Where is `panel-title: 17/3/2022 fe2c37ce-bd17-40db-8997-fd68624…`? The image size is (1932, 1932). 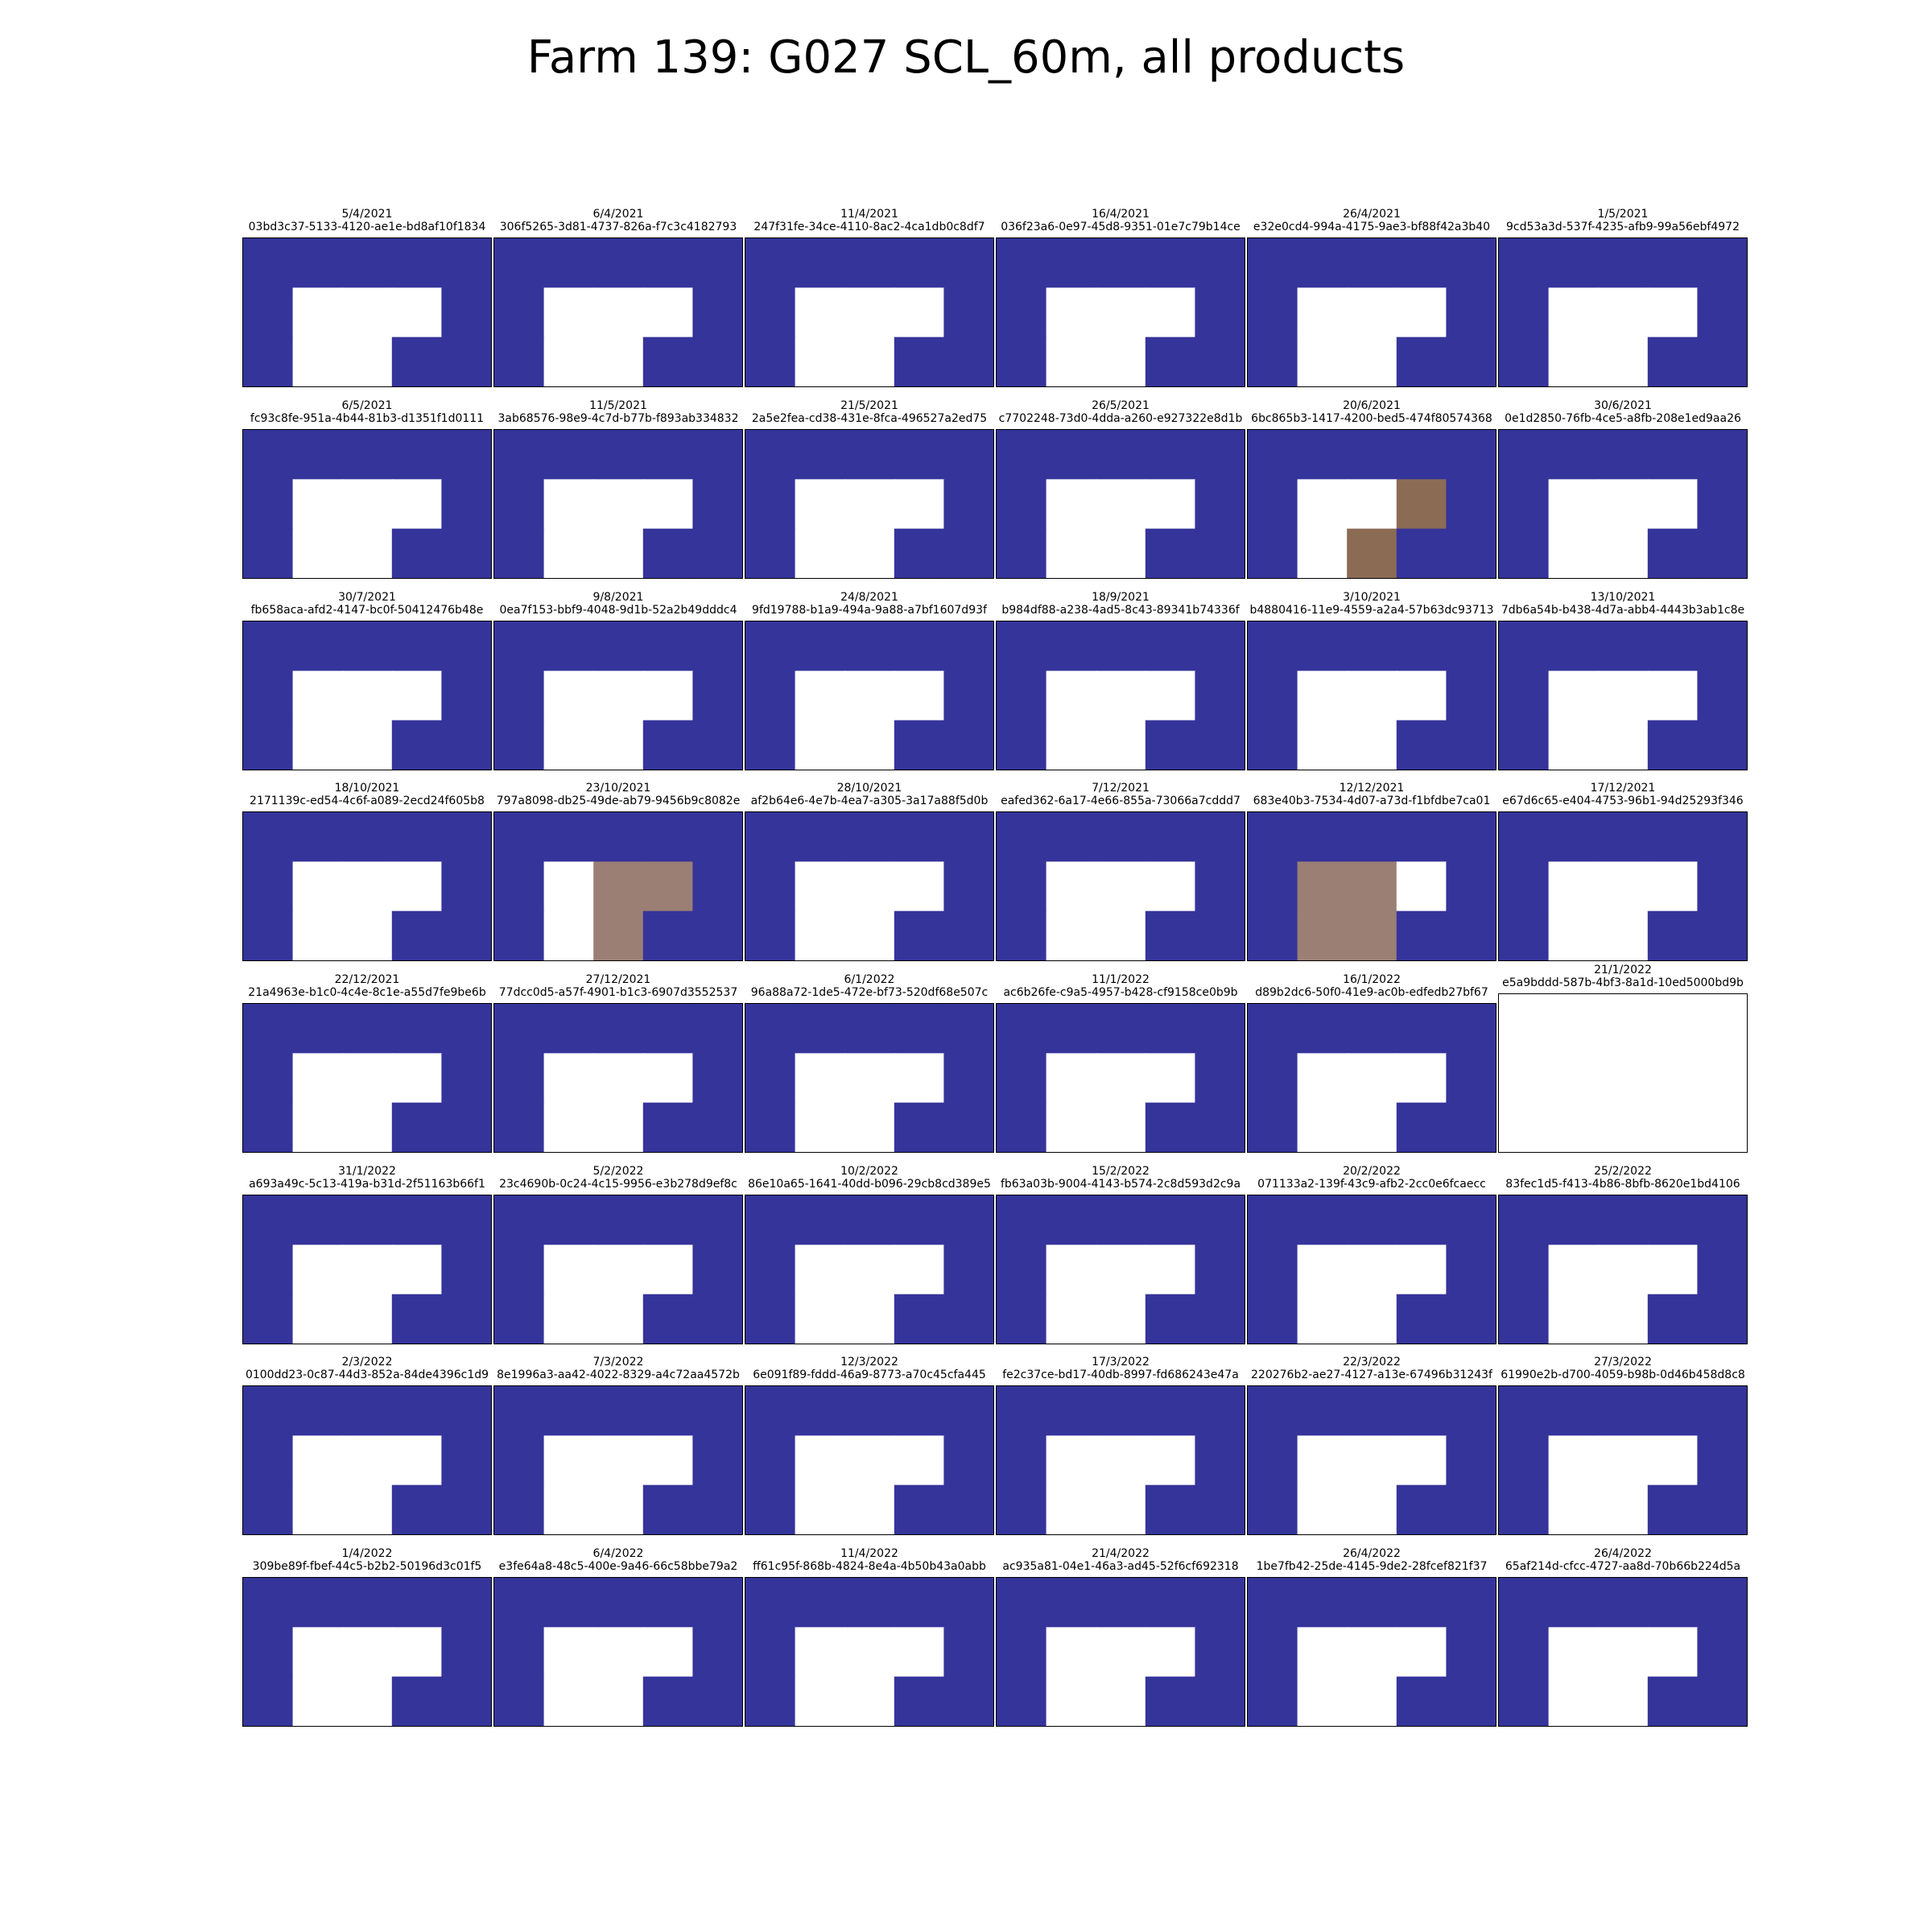 panel-title: 17/3/2022 fe2c37ce-bd17-40db-8997-fd68624… is located at coordinates (1120, 1368).